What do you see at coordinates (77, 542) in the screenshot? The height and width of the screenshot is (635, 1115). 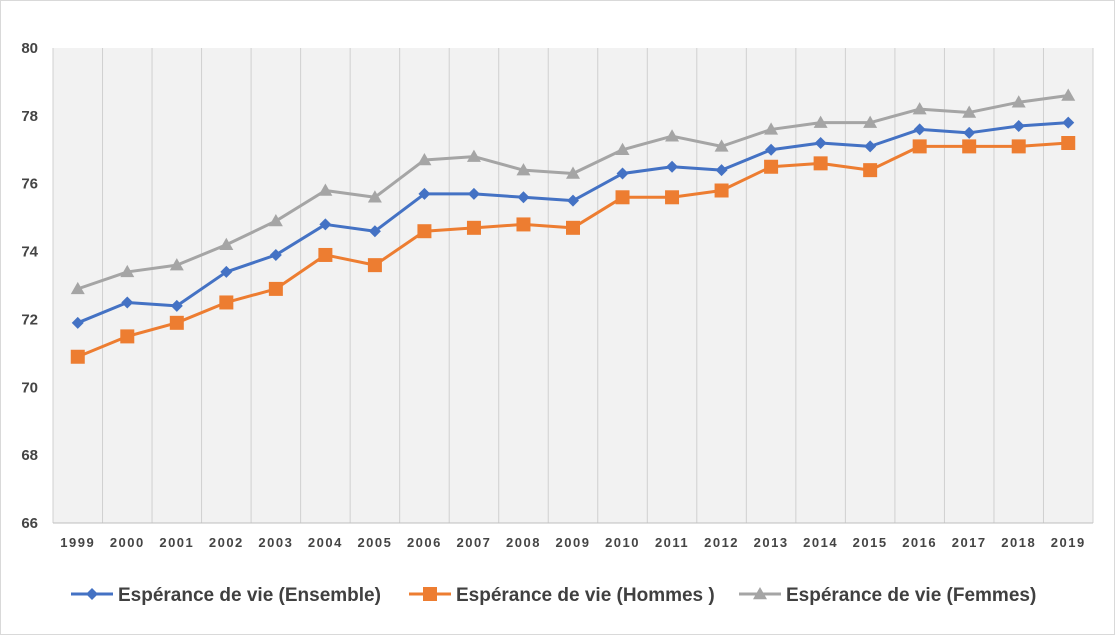 I see `x-tick-label: 1999` at bounding box center [77, 542].